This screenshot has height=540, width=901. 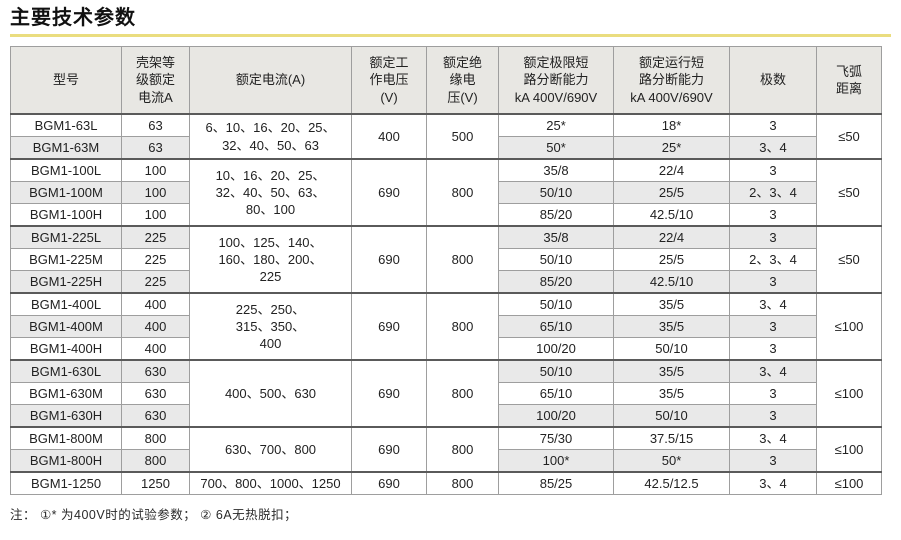 I want to click on cell-rated-current: 6、10、16、20、25、 32、40、50、63, so click(x=270, y=136).